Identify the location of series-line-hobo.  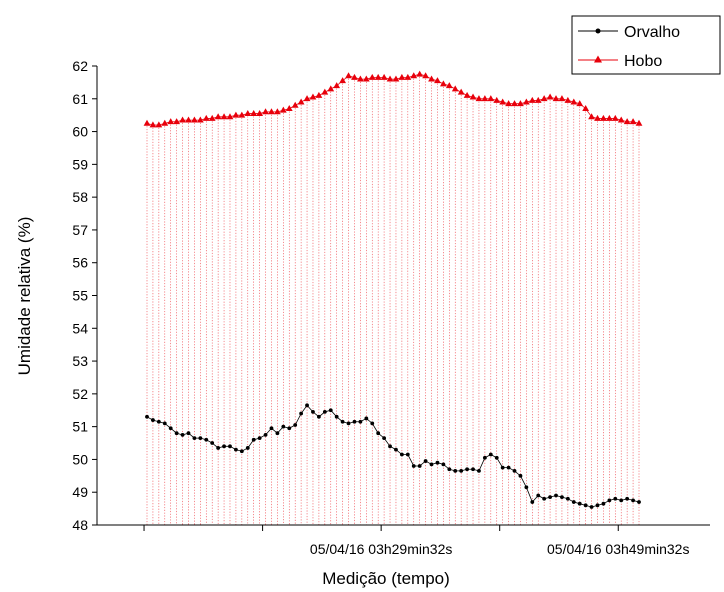
(393, 99).